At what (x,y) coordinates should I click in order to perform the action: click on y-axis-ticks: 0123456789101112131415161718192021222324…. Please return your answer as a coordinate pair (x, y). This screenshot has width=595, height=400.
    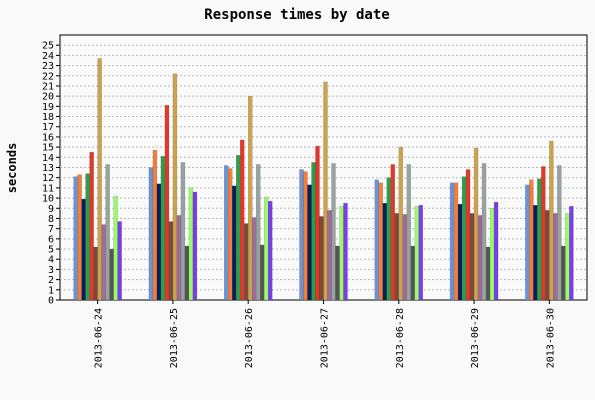
    Looking at the image, I should click on (51, 174).